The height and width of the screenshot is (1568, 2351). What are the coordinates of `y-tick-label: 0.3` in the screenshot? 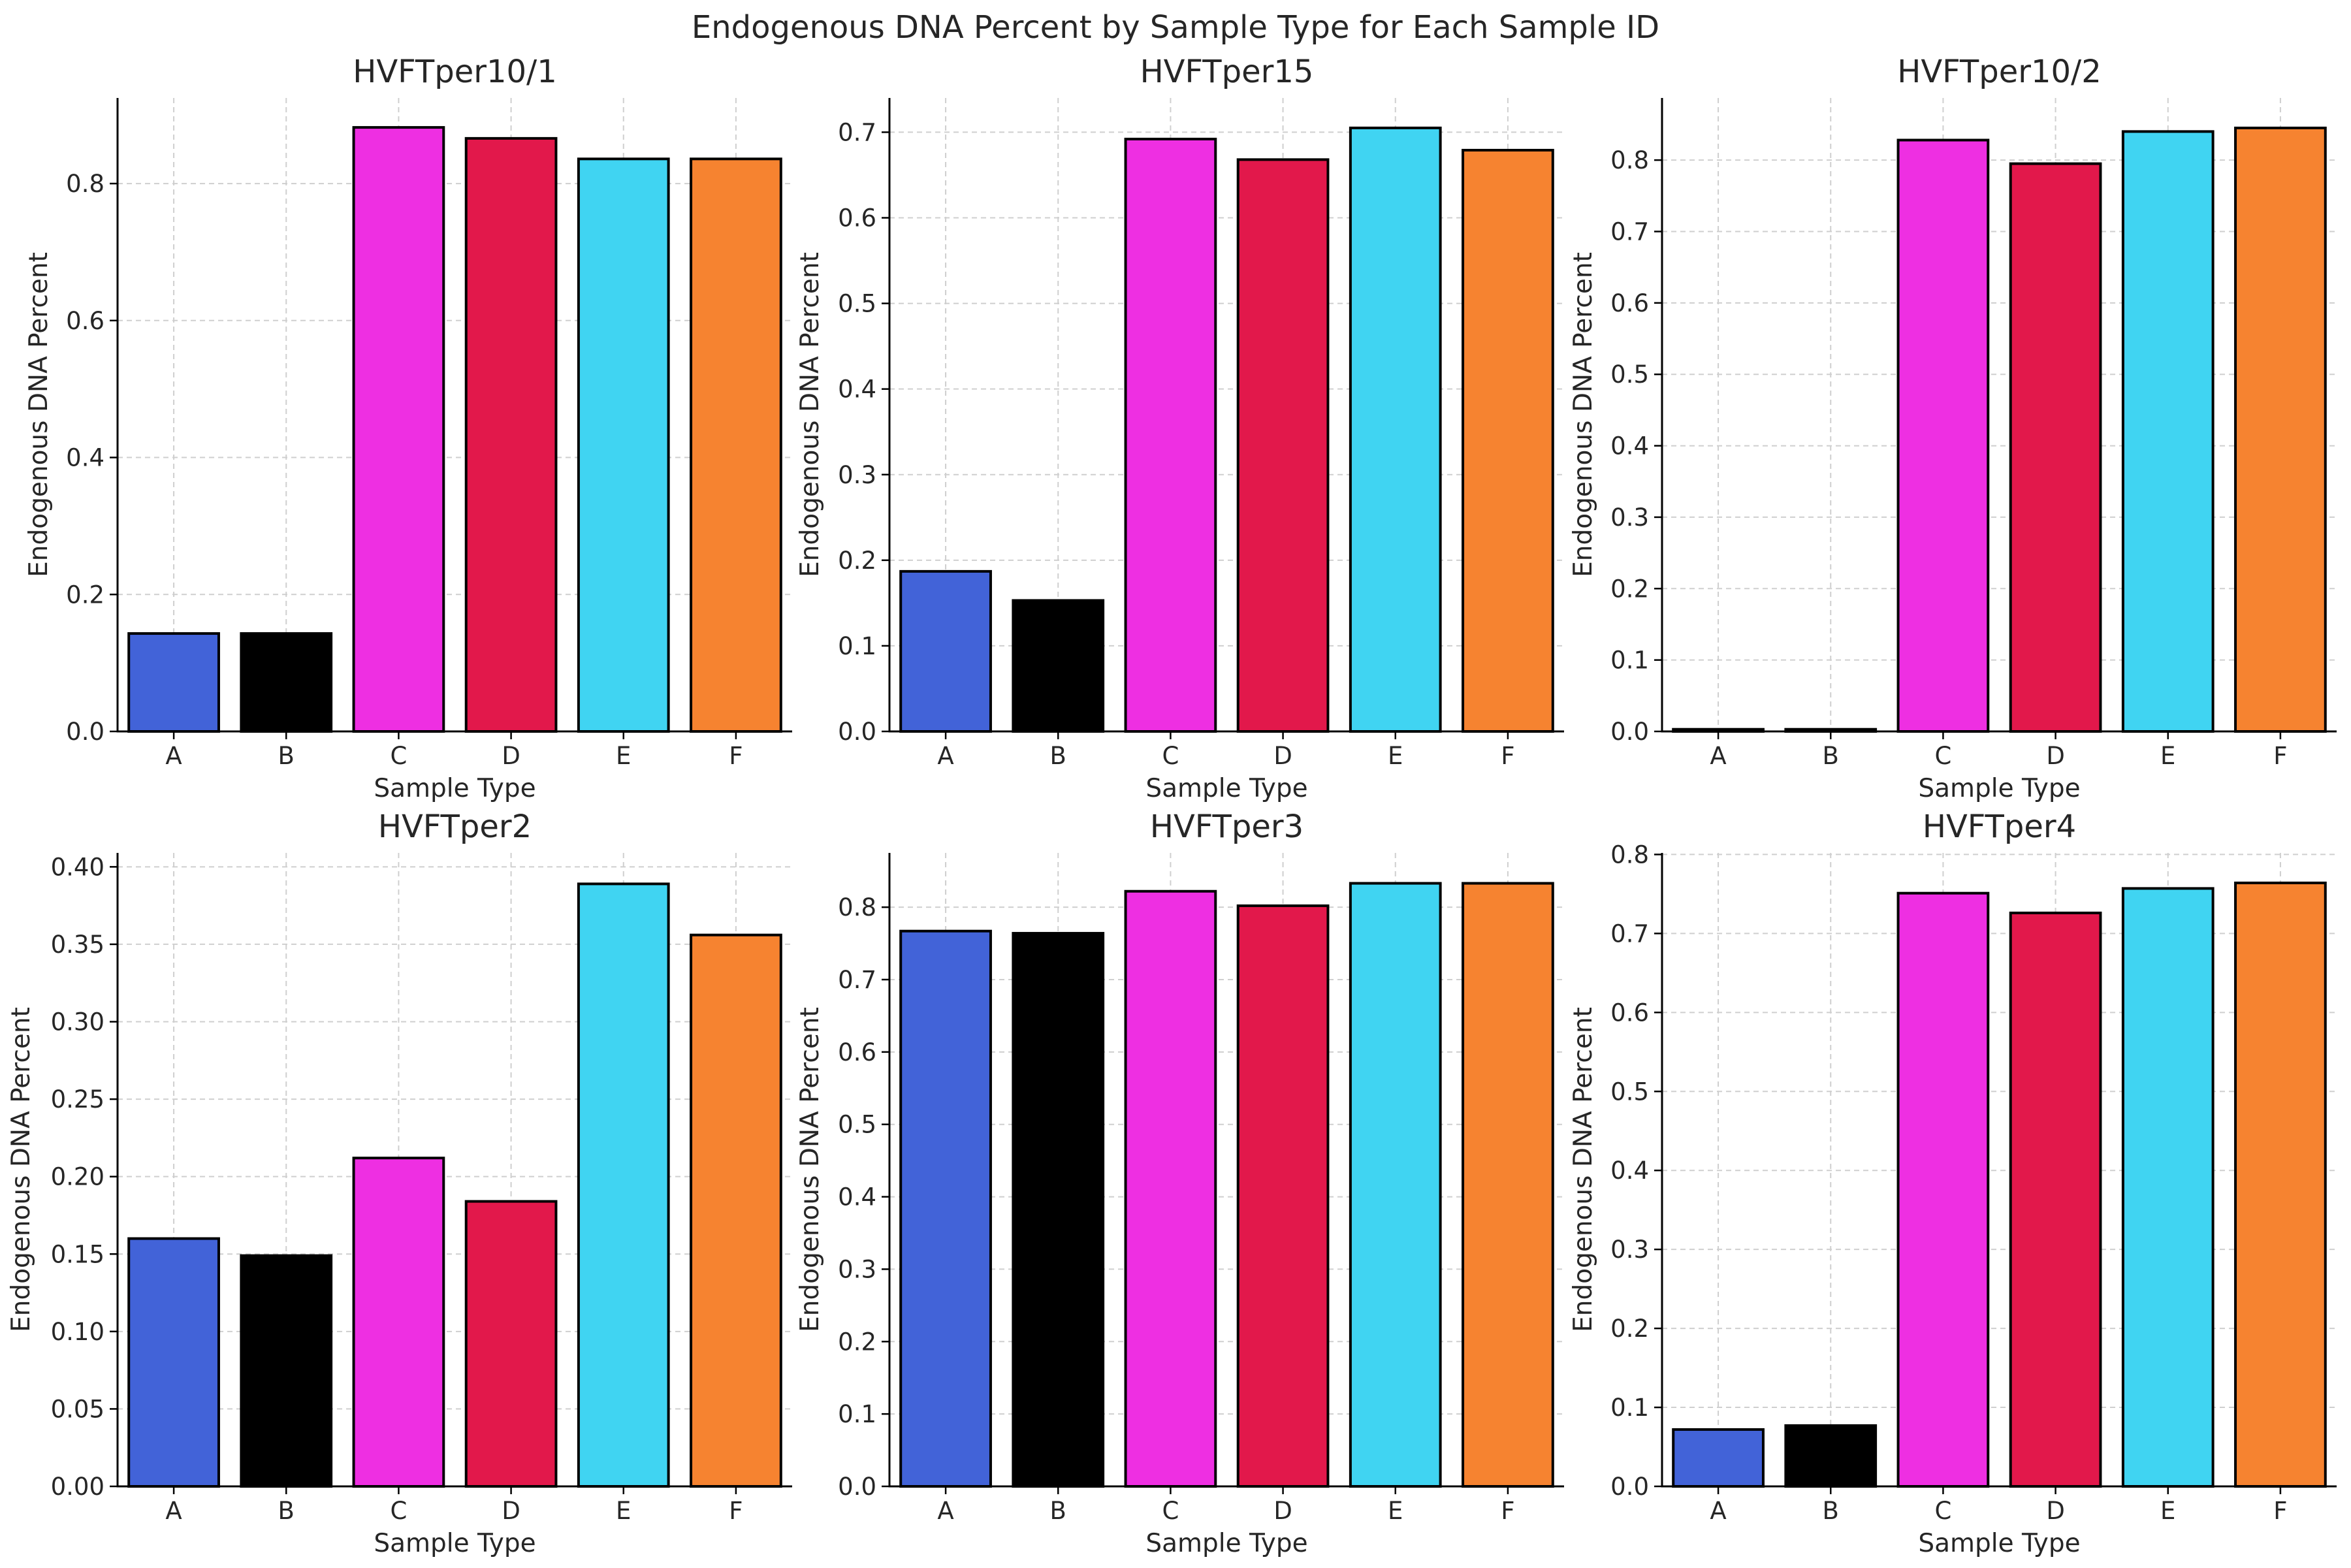 It's located at (1629, 1250).